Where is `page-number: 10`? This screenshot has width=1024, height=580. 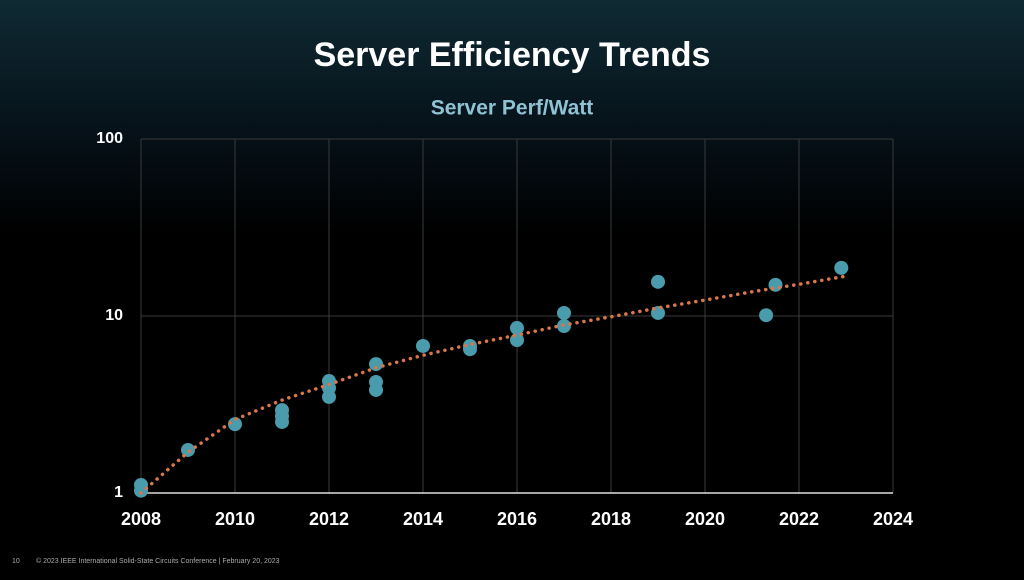 page-number: 10 is located at coordinates (16, 561).